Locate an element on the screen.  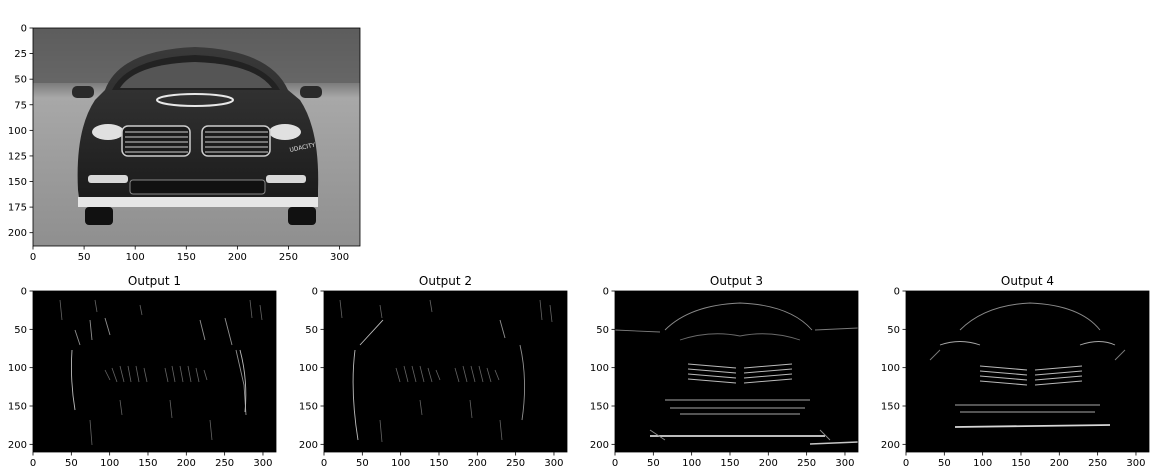
output-2-title: Output 2 is located at coordinates (445, 281).